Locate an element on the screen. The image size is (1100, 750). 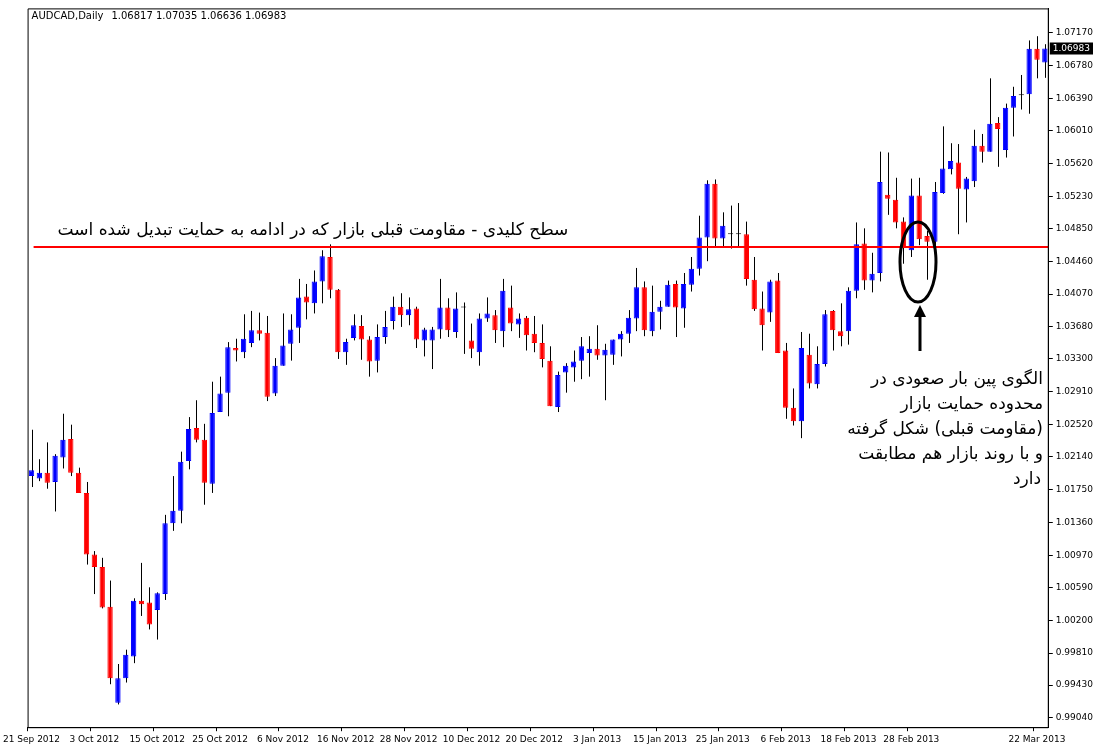
y-tick-label: 1.03300 is located at coordinates (1074, 358).